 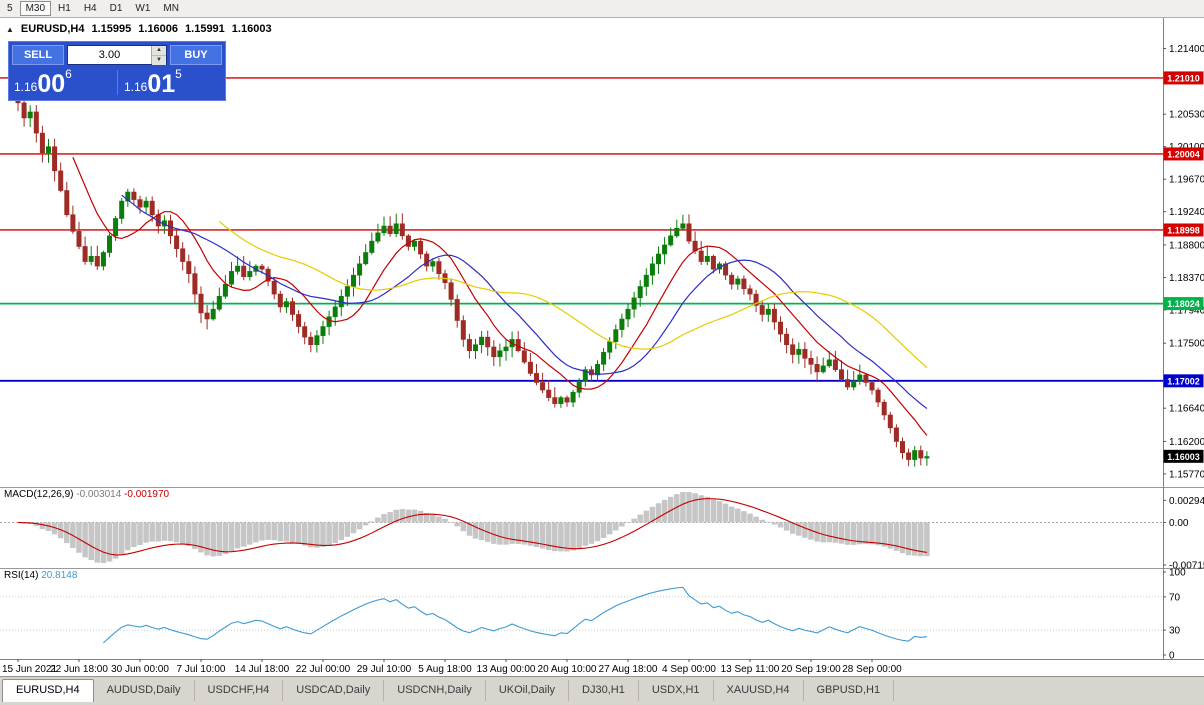 What do you see at coordinates (68, 74) in the screenshot?
I see `sell-price-pipette: 6` at bounding box center [68, 74].